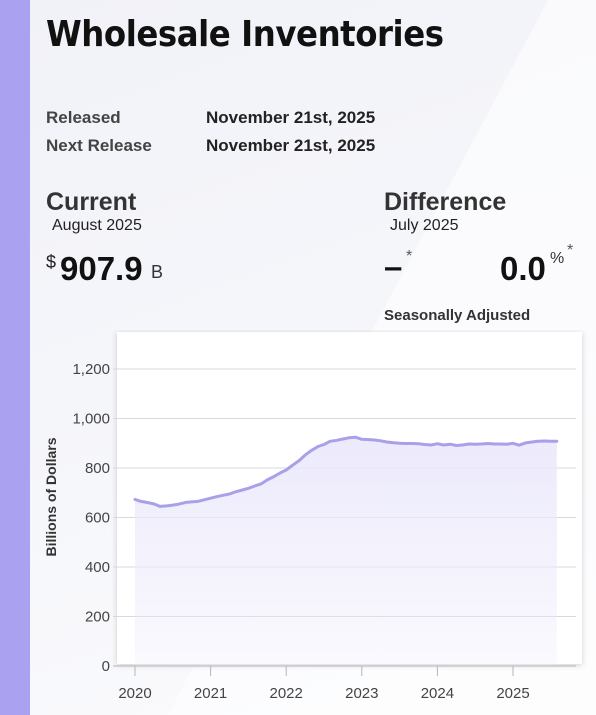 The image size is (596, 715). What do you see at coordinates (106, 666) in the screenshot?
I see `y-tick-label: 0` at bounding box center [106, 666].